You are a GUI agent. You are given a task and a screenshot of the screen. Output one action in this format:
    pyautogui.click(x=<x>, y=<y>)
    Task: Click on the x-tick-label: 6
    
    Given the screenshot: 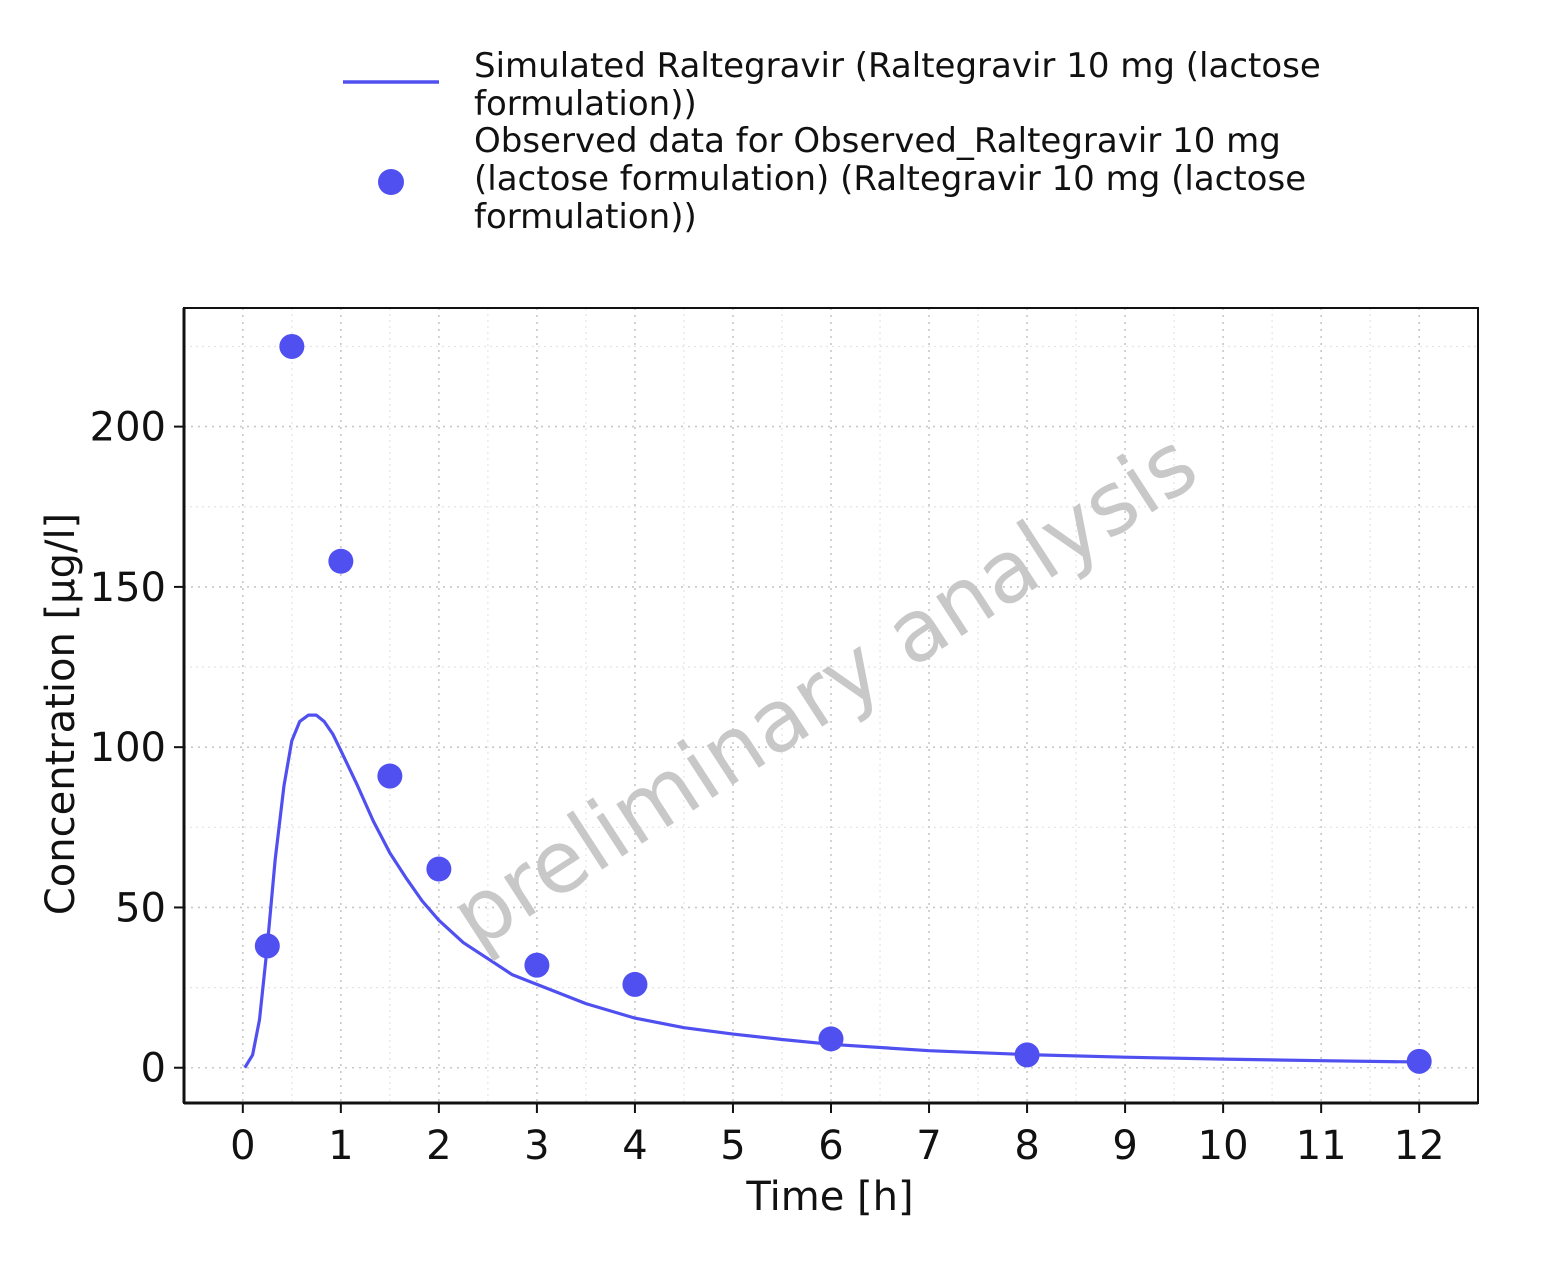 What is the action you would take?
    pyautogui.click(x=830, y=1146)
    